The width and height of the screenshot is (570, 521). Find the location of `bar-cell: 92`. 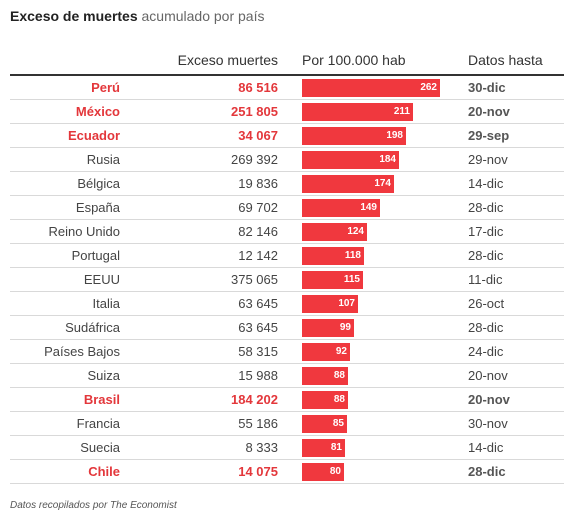

bar-cell: 92 is located at coordinates (383, 351).